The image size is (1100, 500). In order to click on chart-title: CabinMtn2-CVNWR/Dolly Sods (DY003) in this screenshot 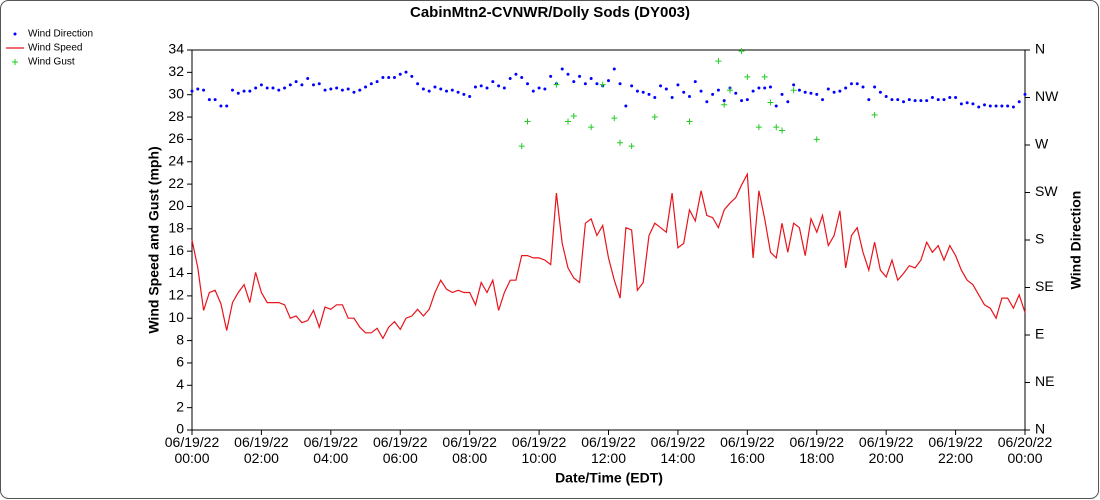, I will do `click(550, 12)`.